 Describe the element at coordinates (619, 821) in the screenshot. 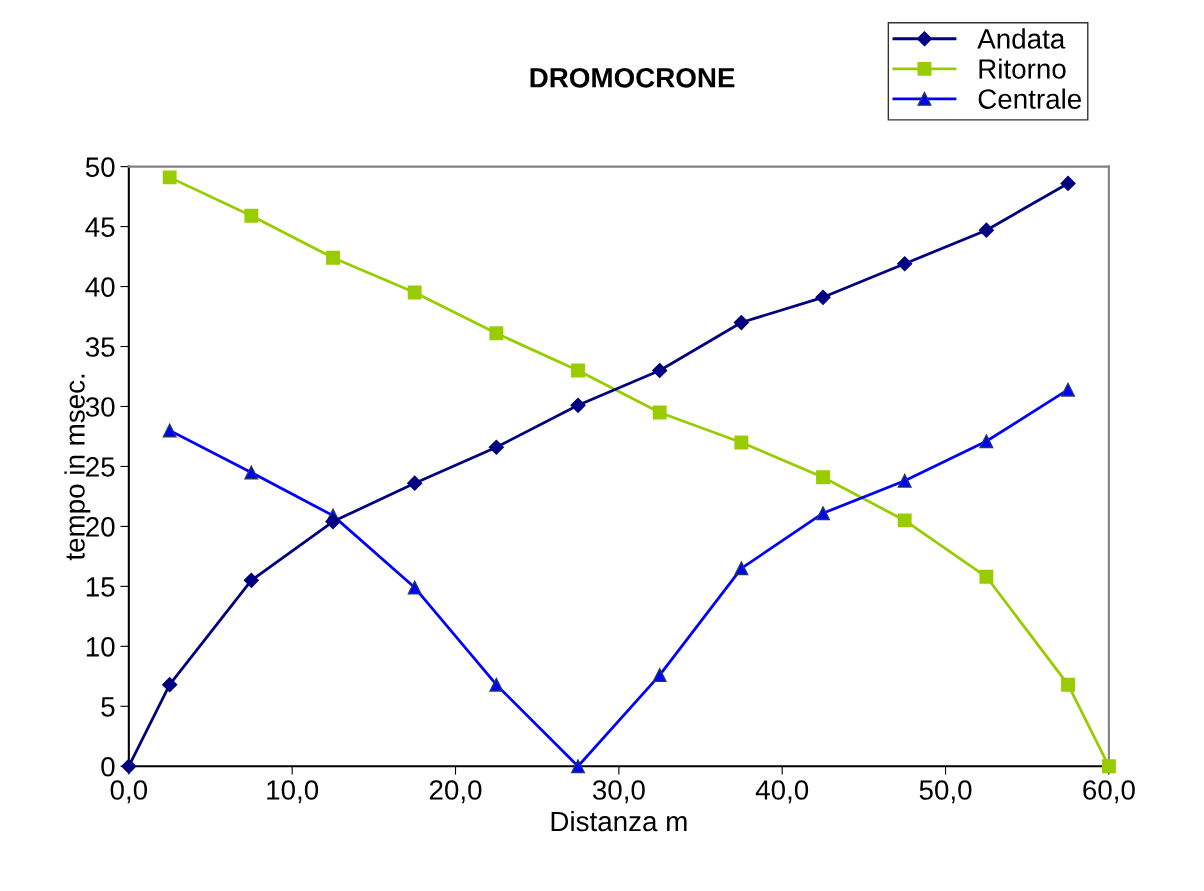

I see `x-axis-title: Distanza m` at that location.